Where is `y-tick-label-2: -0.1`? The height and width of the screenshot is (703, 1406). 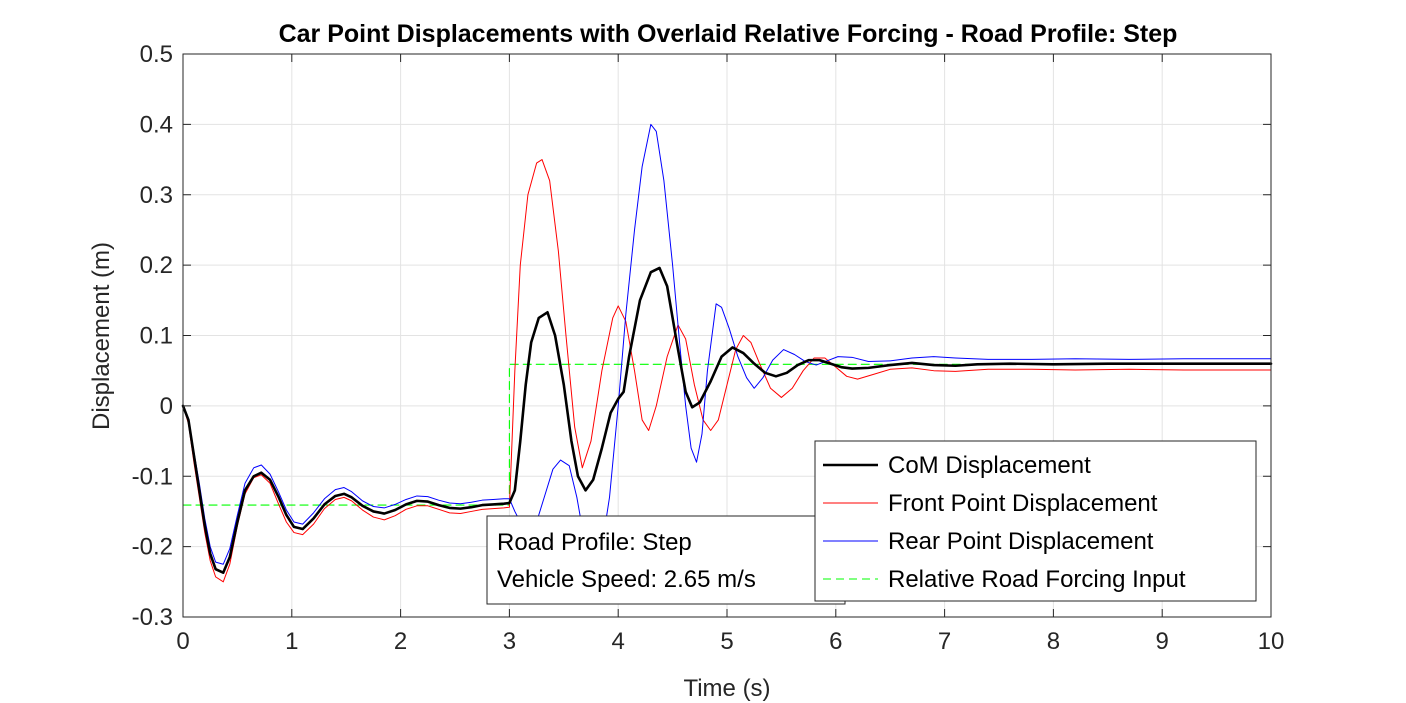 y-tick-label-2: -0.1 is located at coordinates (152, 476).